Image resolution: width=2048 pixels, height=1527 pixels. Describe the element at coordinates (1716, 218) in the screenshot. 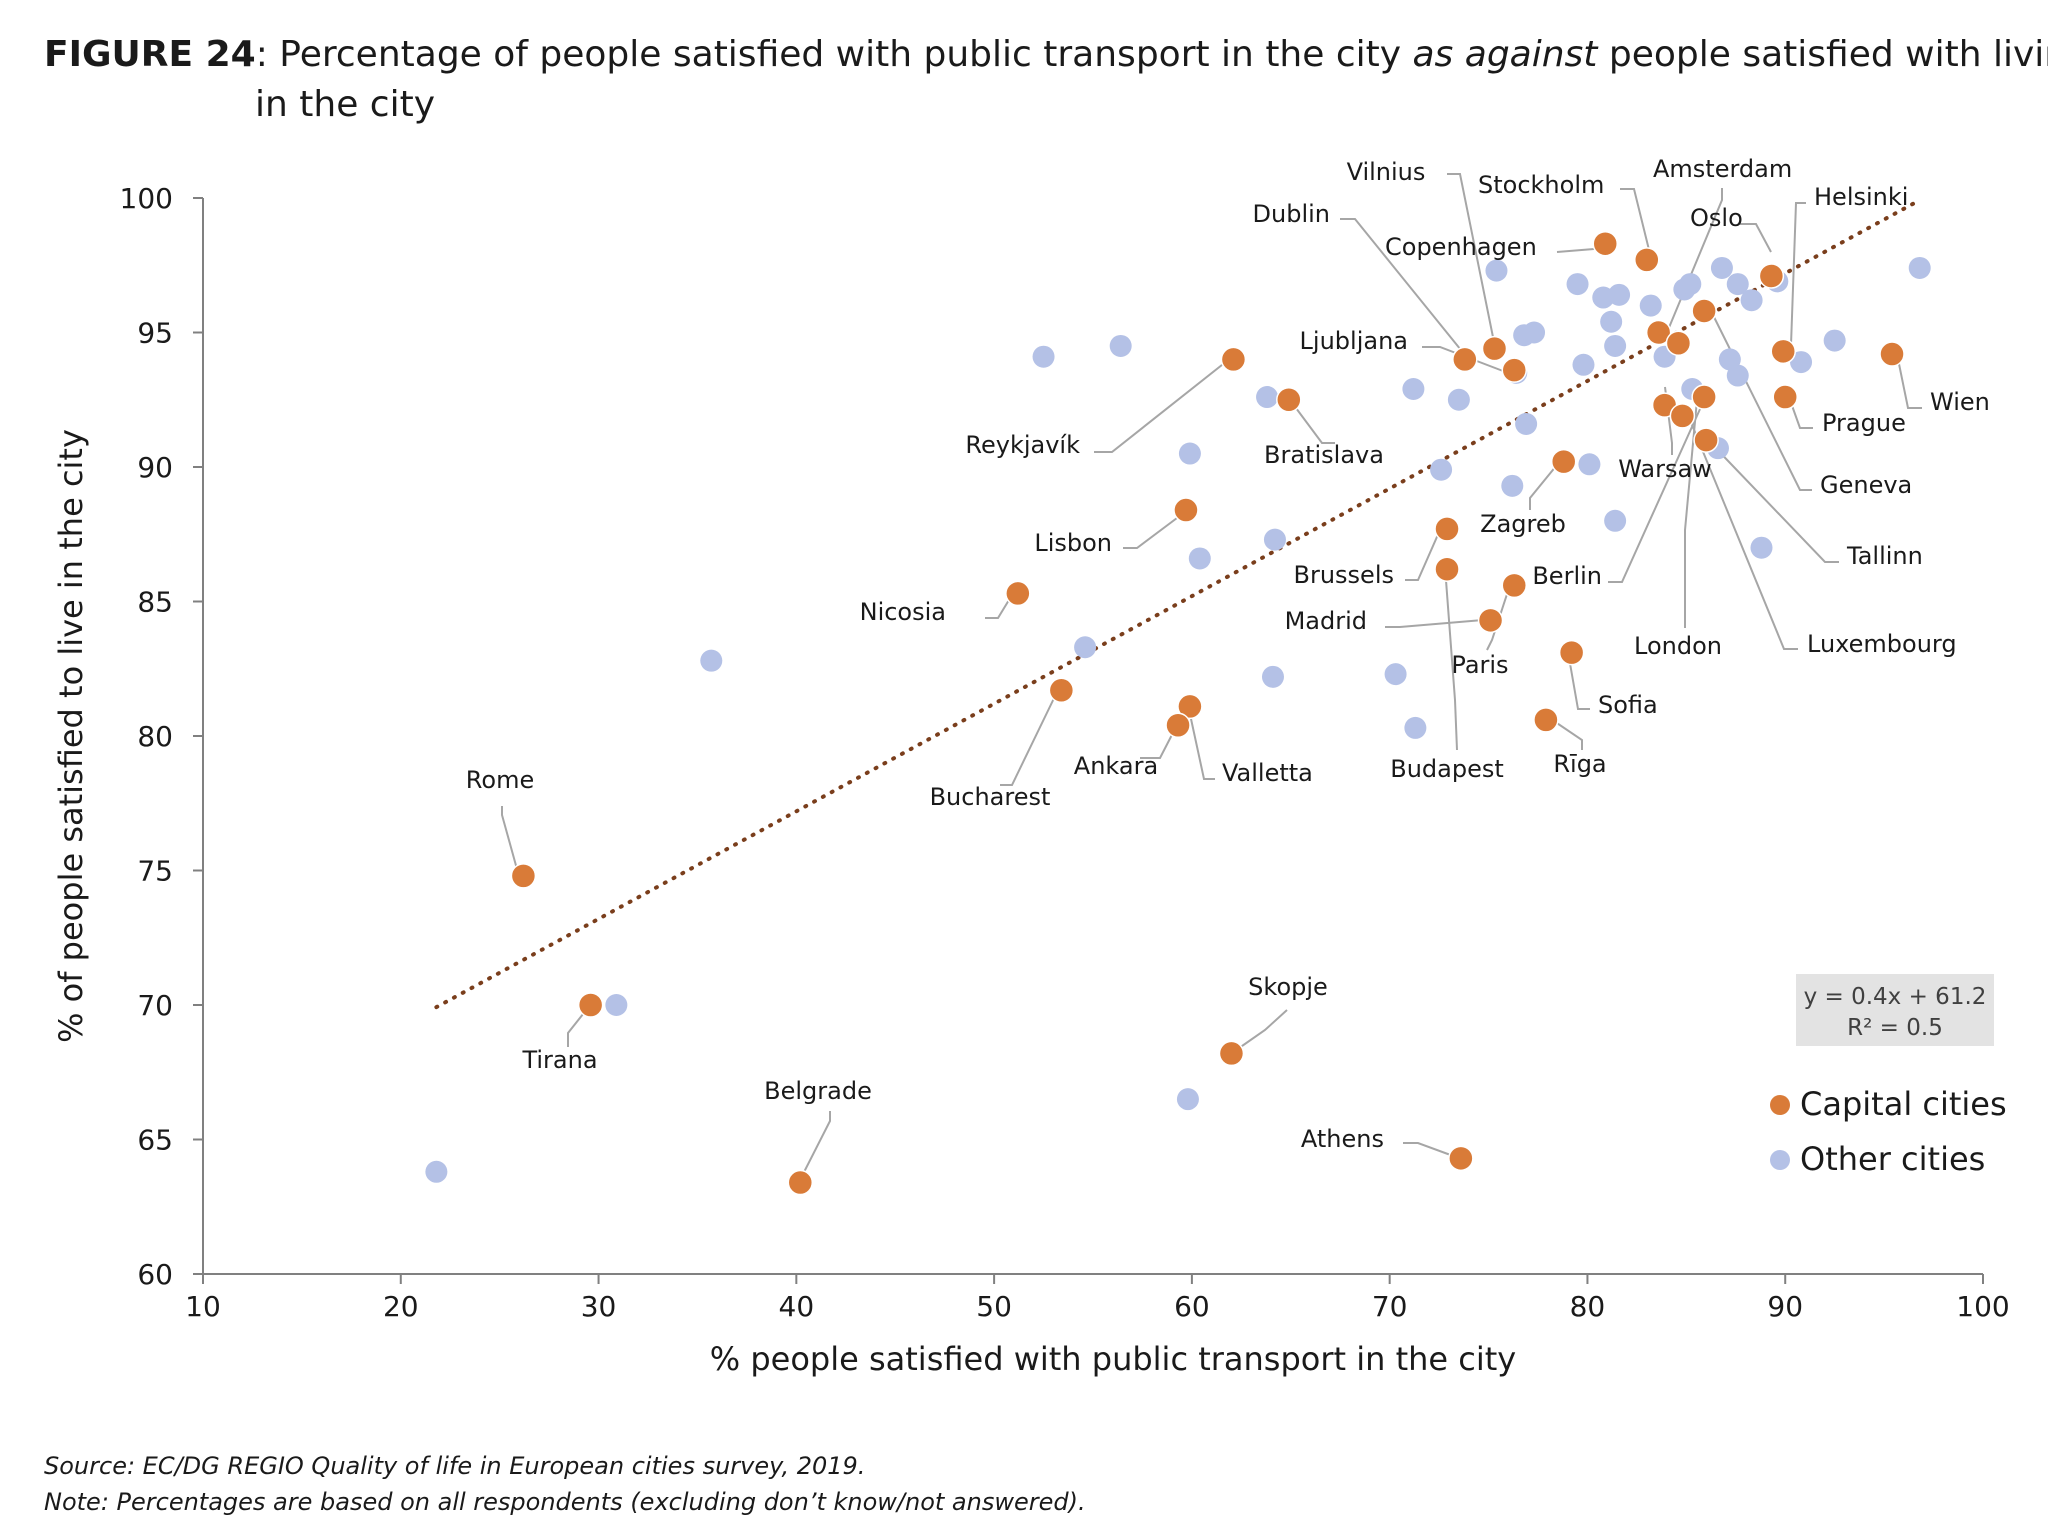

I see `city-label: Oslo` at that location.